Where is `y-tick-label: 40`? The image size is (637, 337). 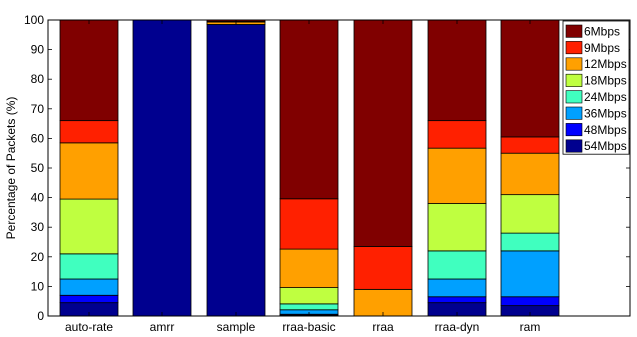 y-tick-label: 40 is located at coordinates (38, 198).